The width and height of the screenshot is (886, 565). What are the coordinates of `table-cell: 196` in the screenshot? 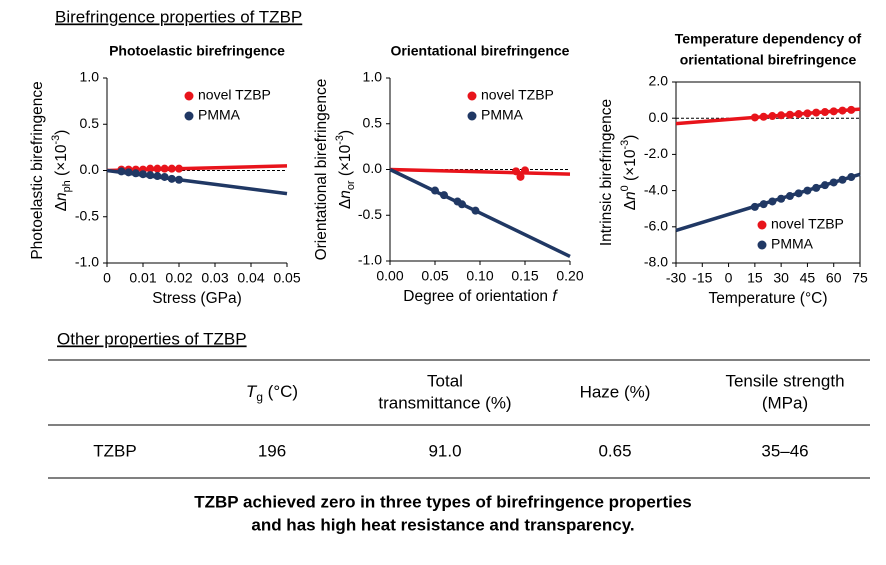 It's located at (272, 450).